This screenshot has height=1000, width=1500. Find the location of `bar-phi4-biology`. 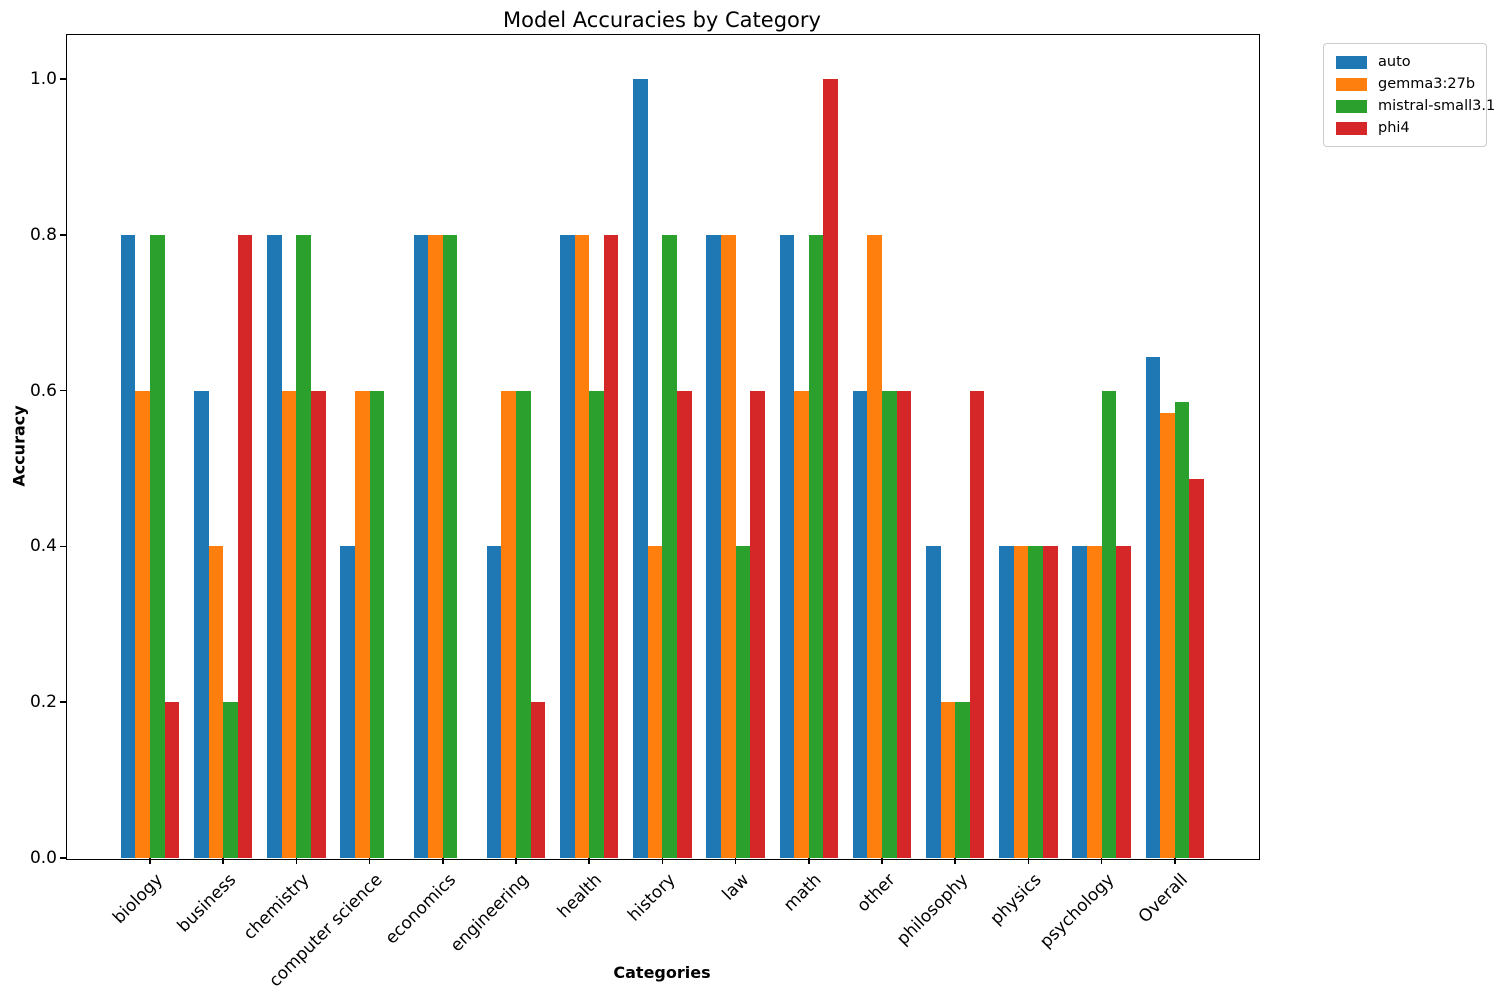

bar-phi4-biology is located at coordinates (172, 780).